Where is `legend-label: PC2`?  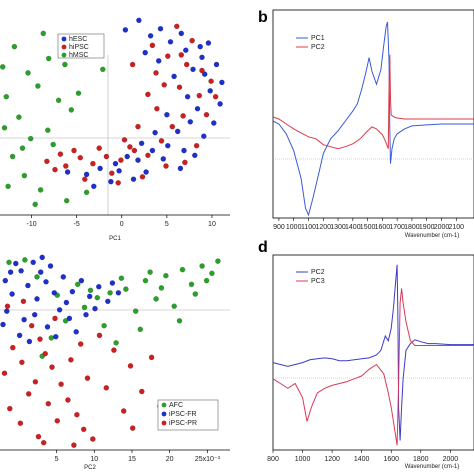
legend-label: PC2 is located at coordinates (318, 47).